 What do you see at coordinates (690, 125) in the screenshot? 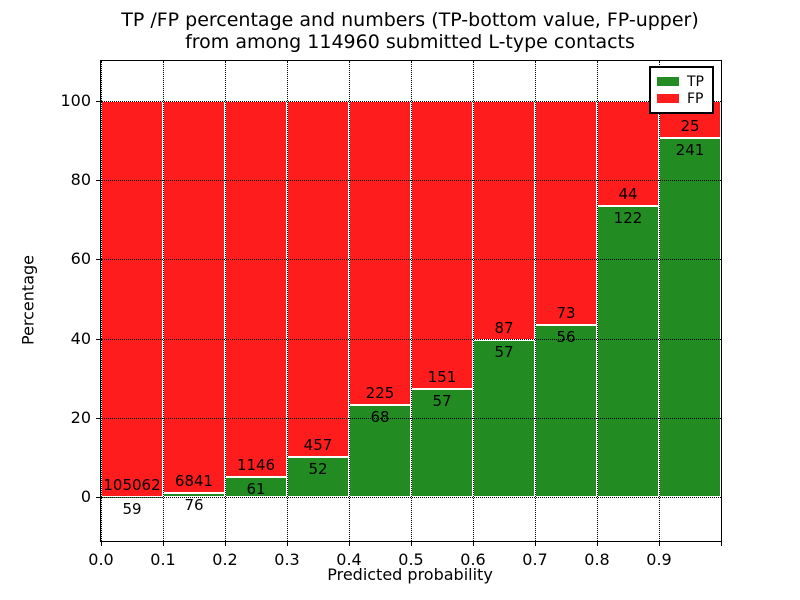
I see `fp-count-label: 25` at bounding box center [690, 125].